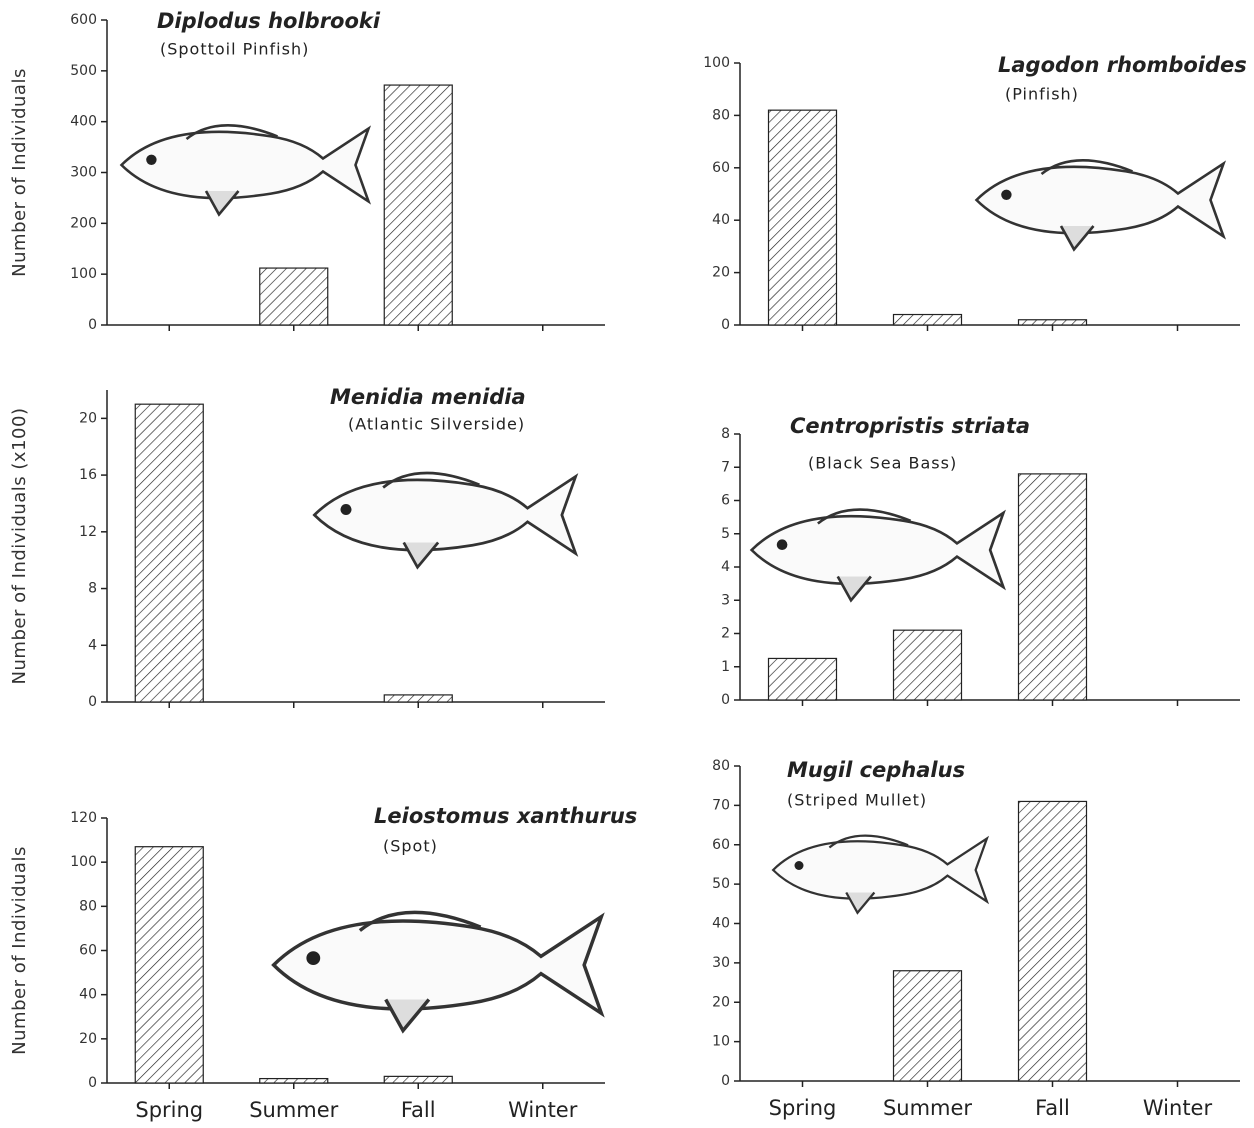 The image size is (1254, 1128). I want to click on chart-subtitle: (Atlantic Silverside), so click(436, 424).